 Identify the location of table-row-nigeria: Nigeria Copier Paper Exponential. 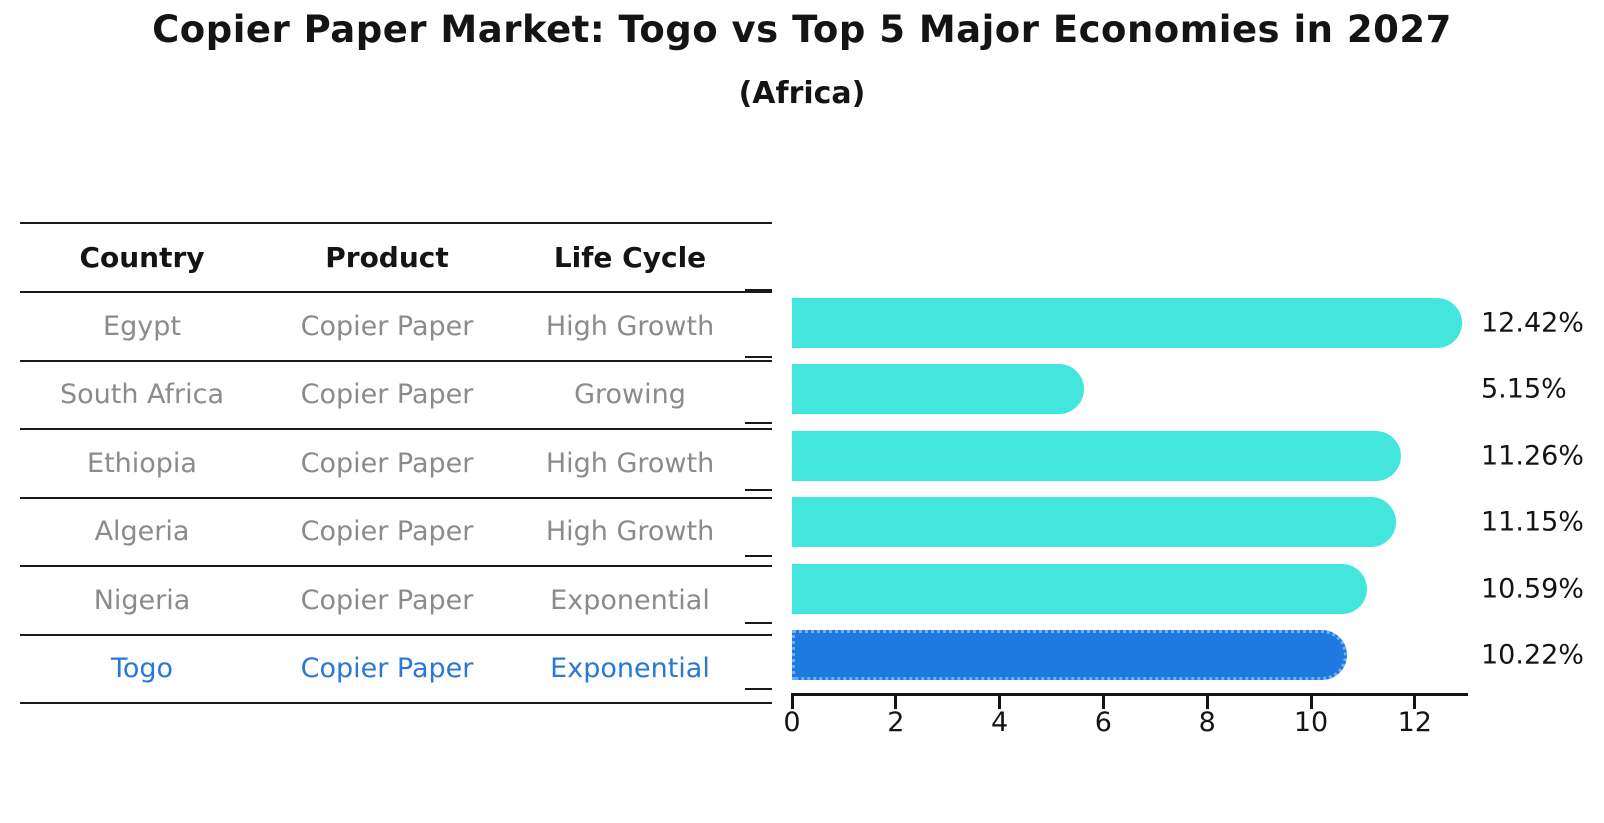
(396, 599).